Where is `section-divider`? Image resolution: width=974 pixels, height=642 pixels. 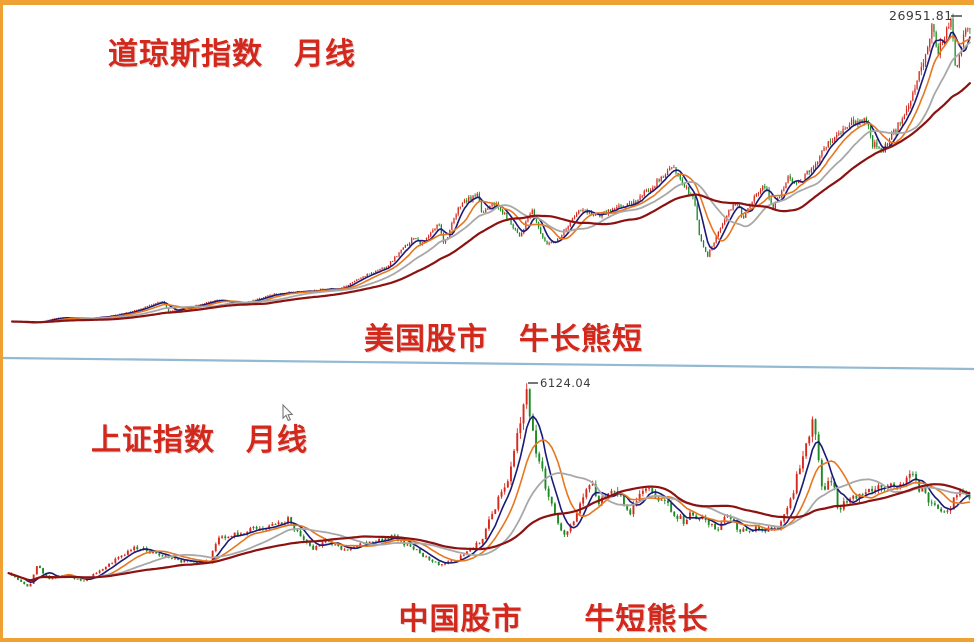 section-divider is located at coordinates (488, 363).